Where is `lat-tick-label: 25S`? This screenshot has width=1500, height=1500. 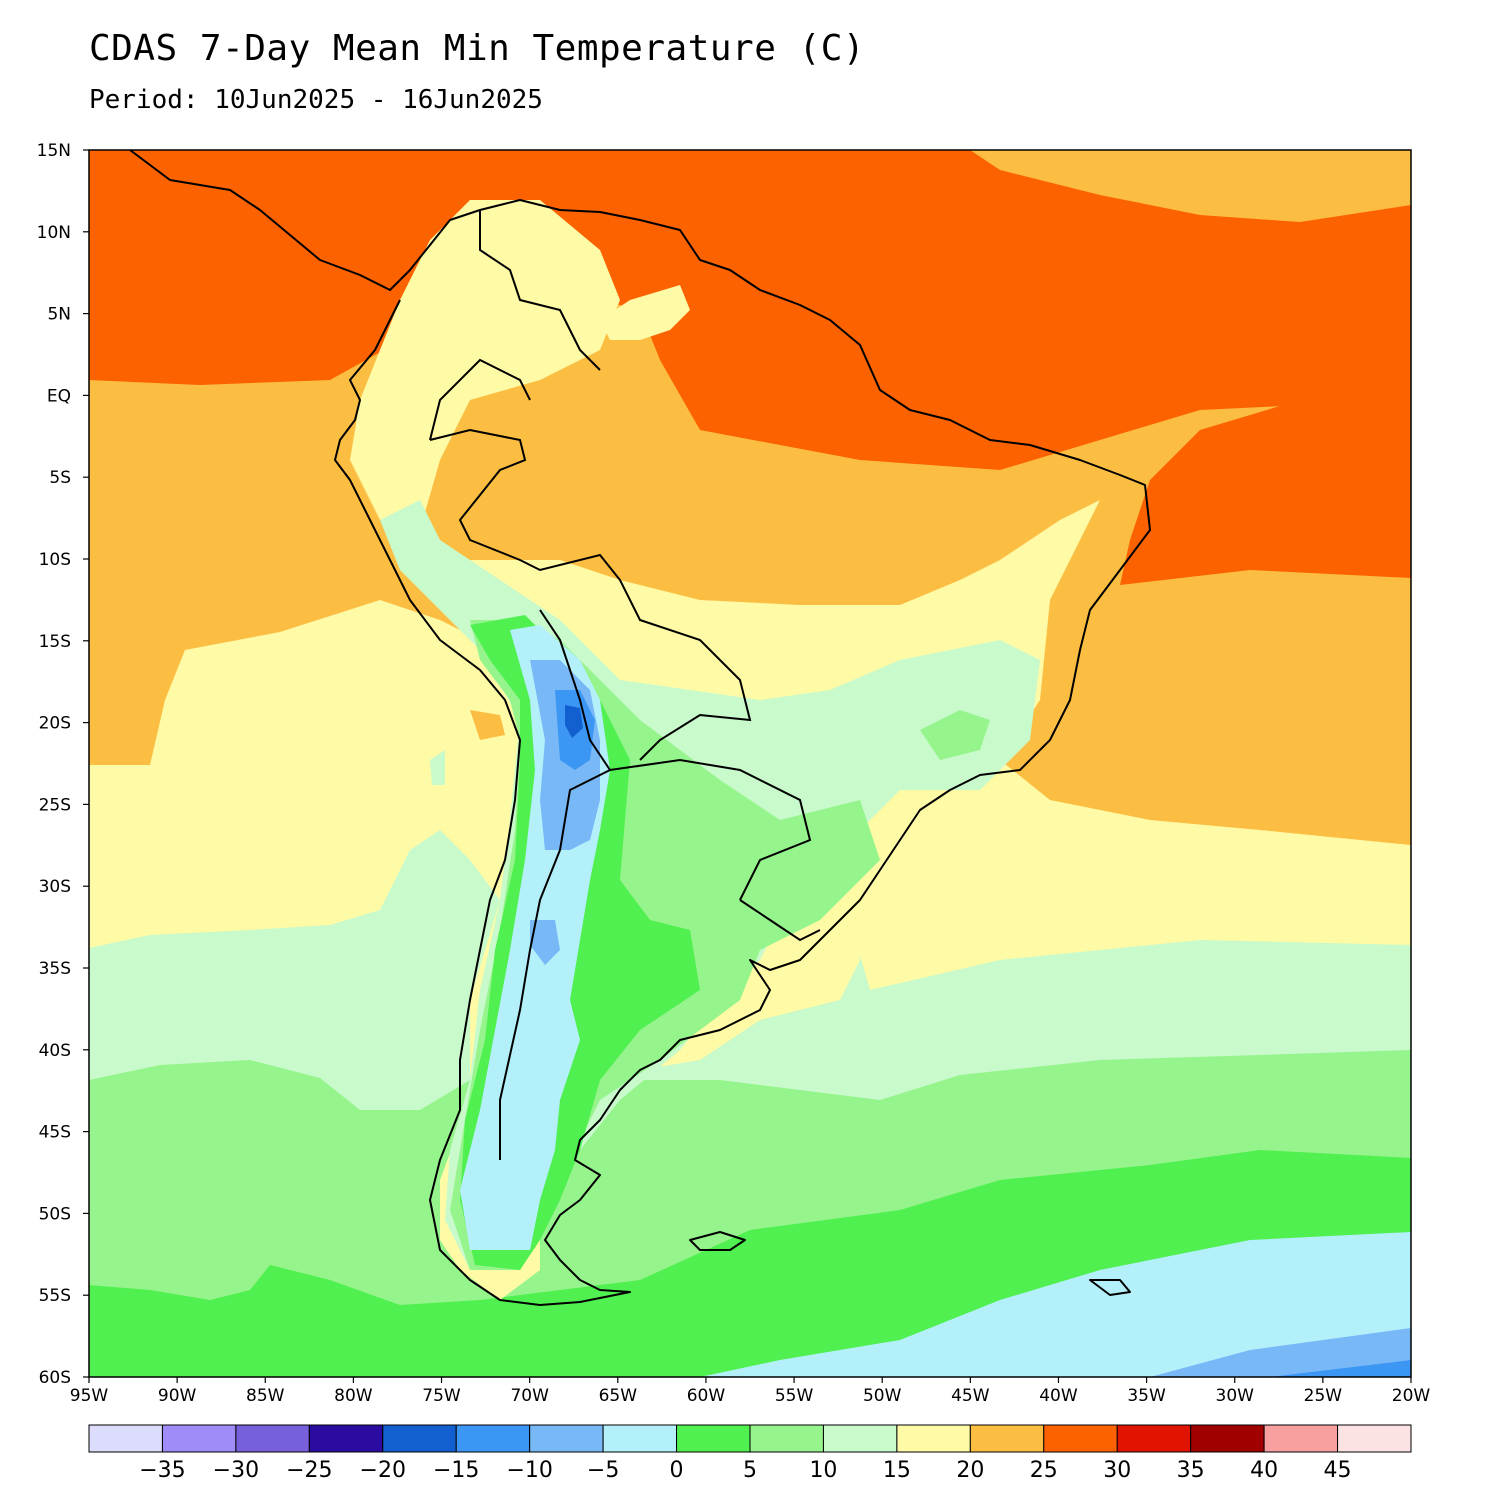 lat-tick-label: 25S is located at coordinates (55, 805).